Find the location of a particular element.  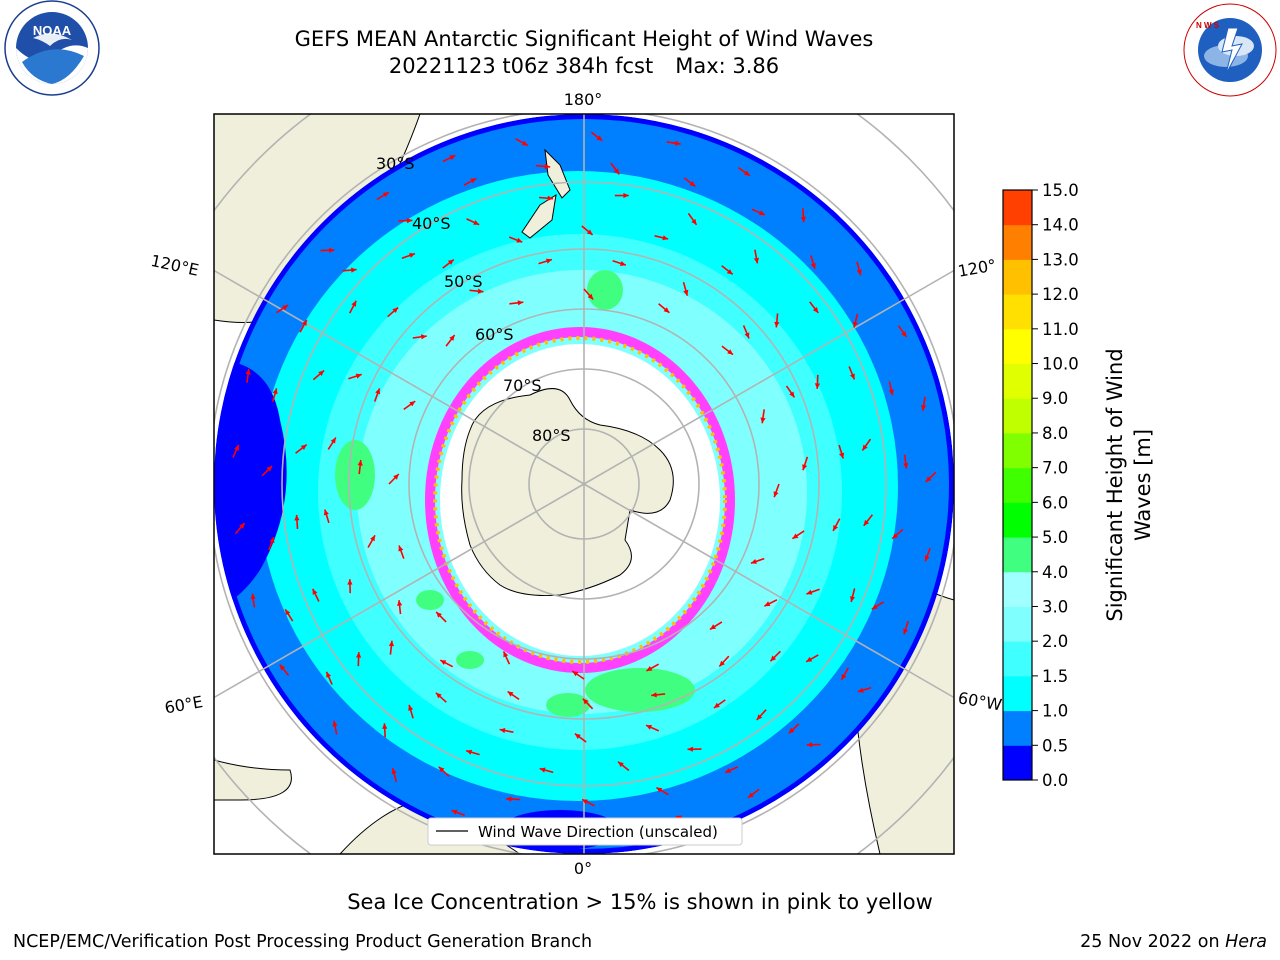

svg-text: NOAA is located at coordinates (52, 30).